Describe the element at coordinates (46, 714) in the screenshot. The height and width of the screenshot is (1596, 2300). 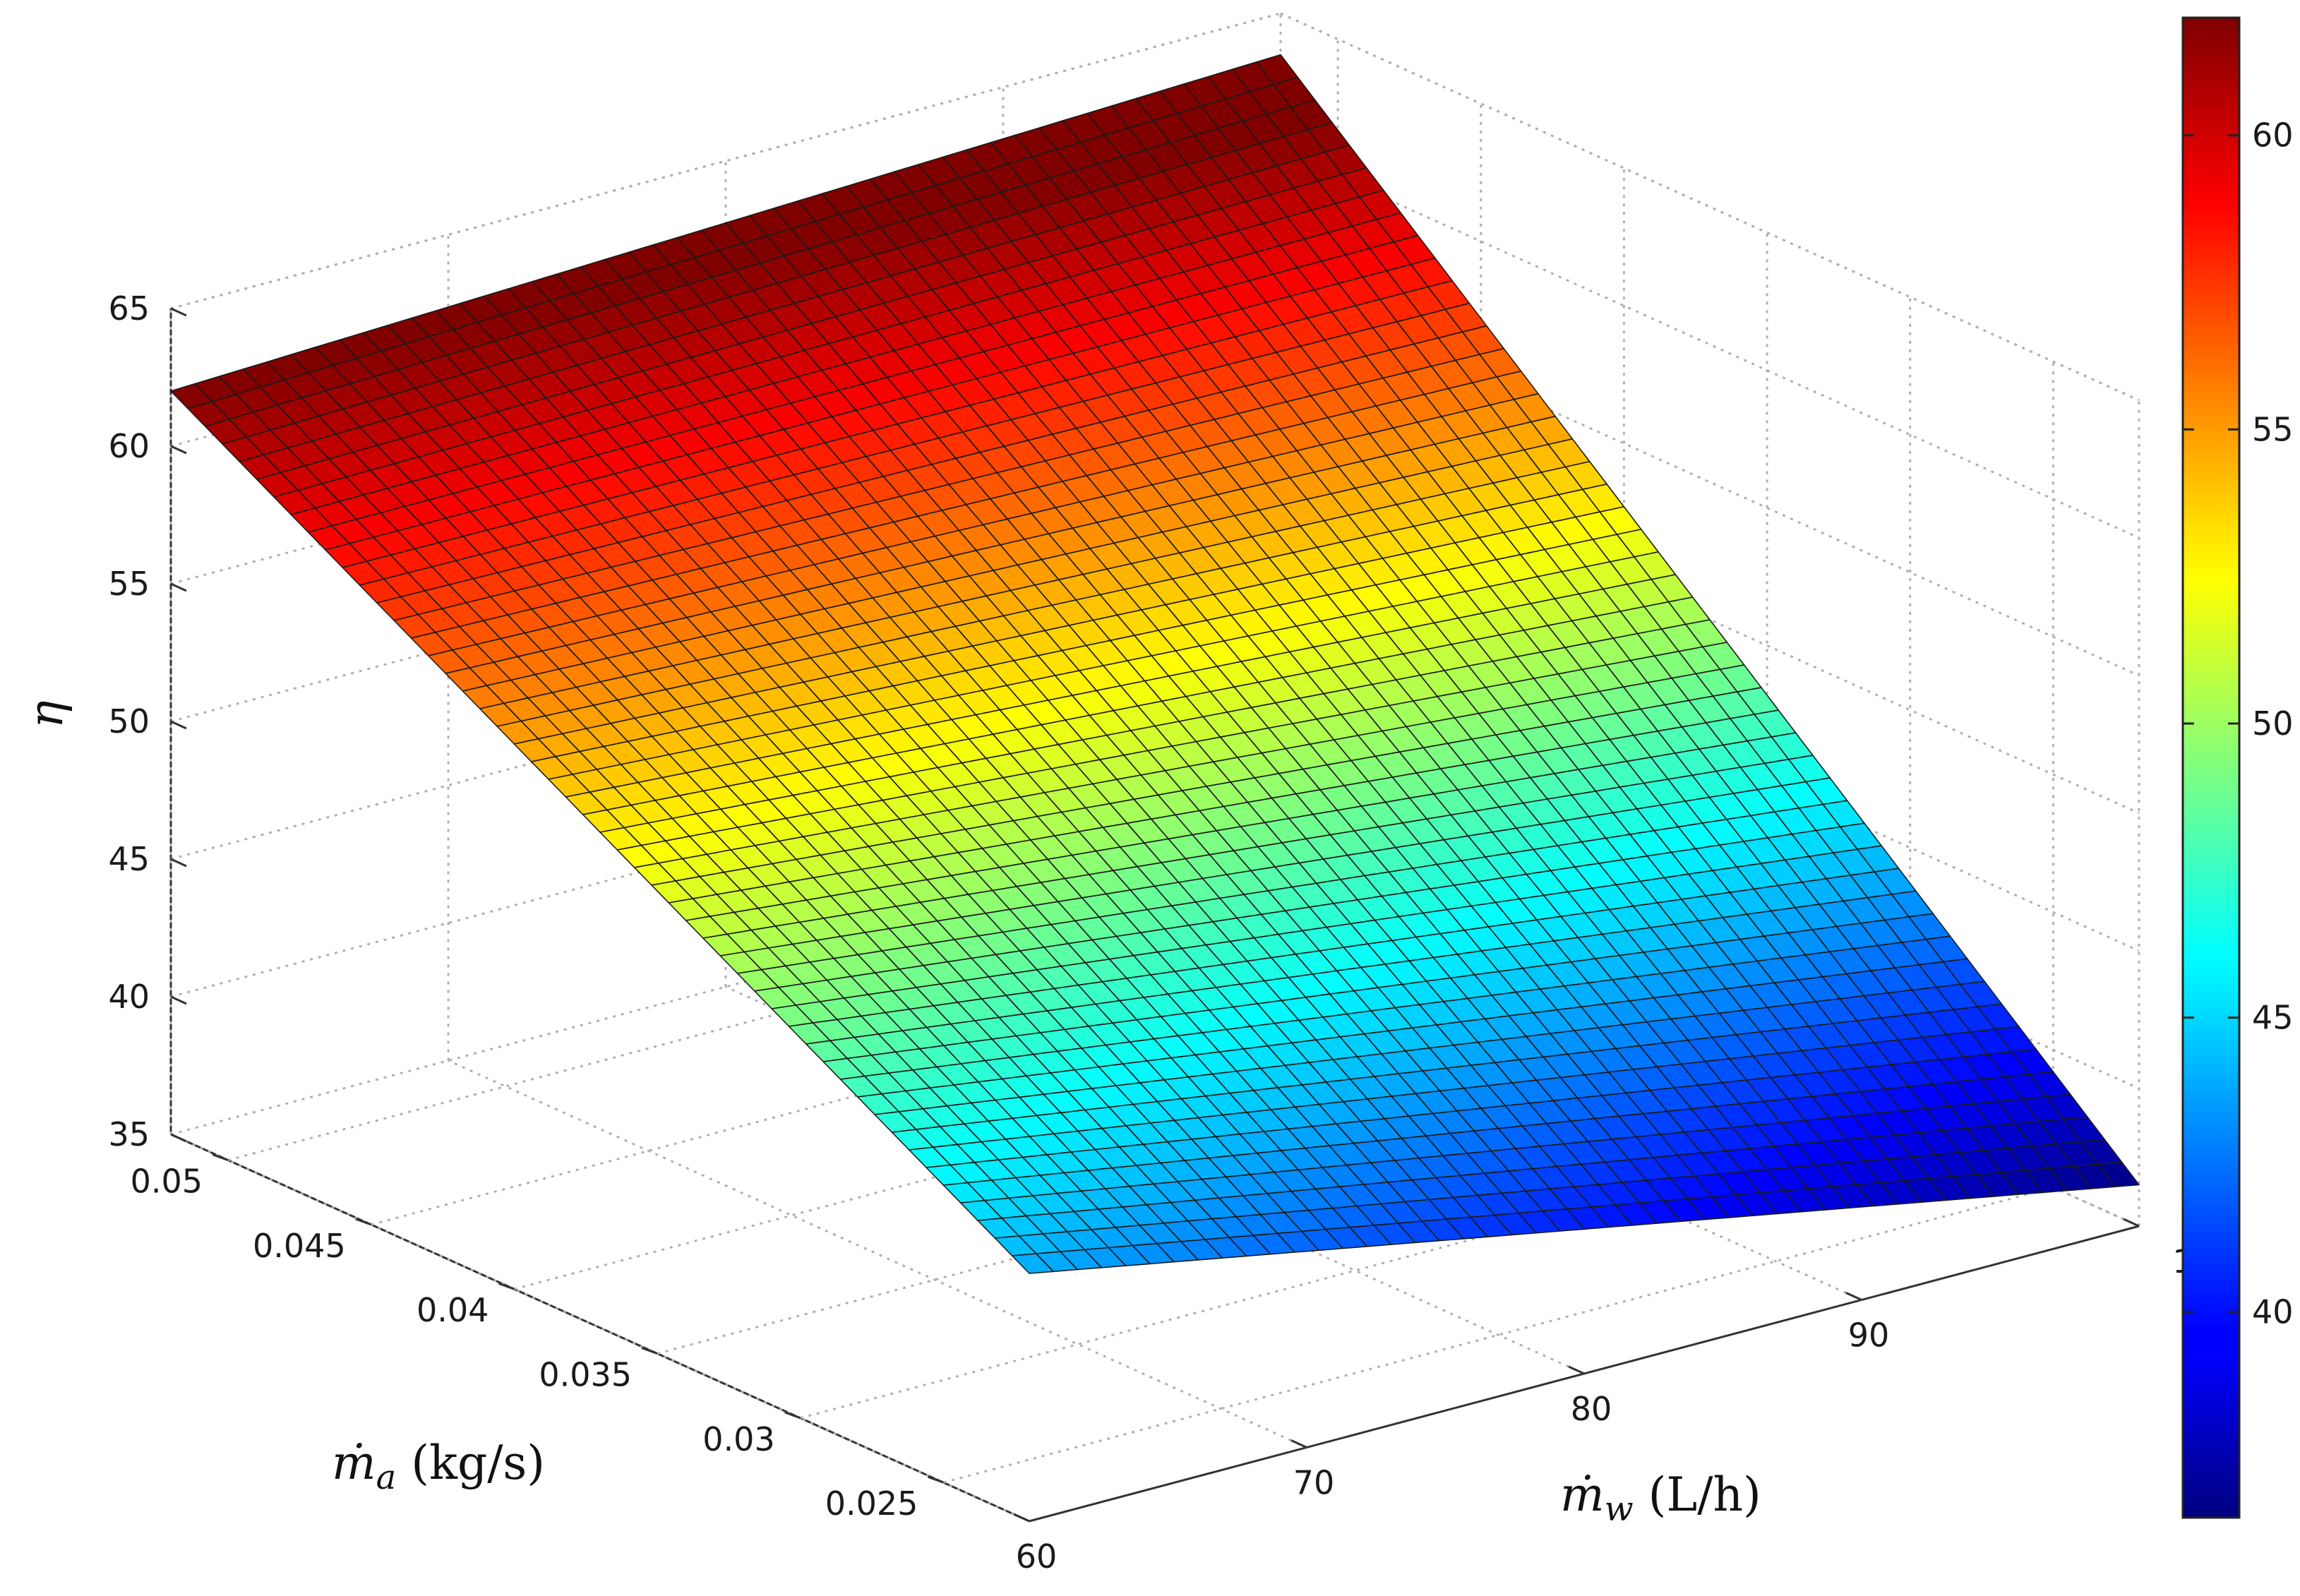
I see `z-axis-label: η` at that location.